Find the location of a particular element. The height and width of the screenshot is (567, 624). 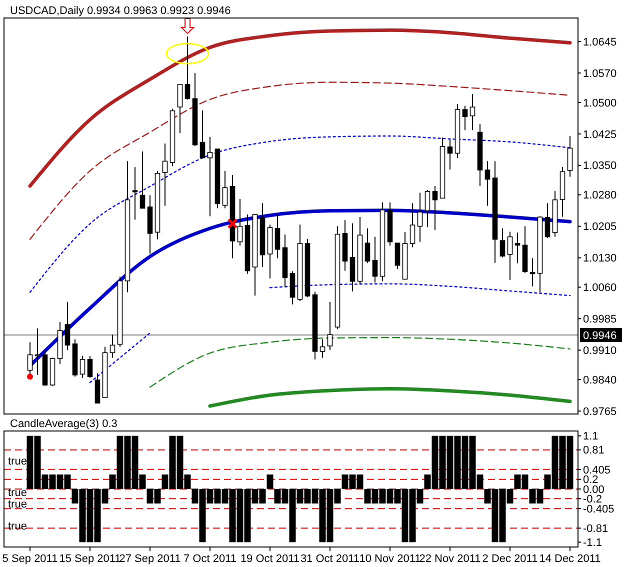

x-tick-label: 7 Oct 2011 is located at coordinates (210, 559).